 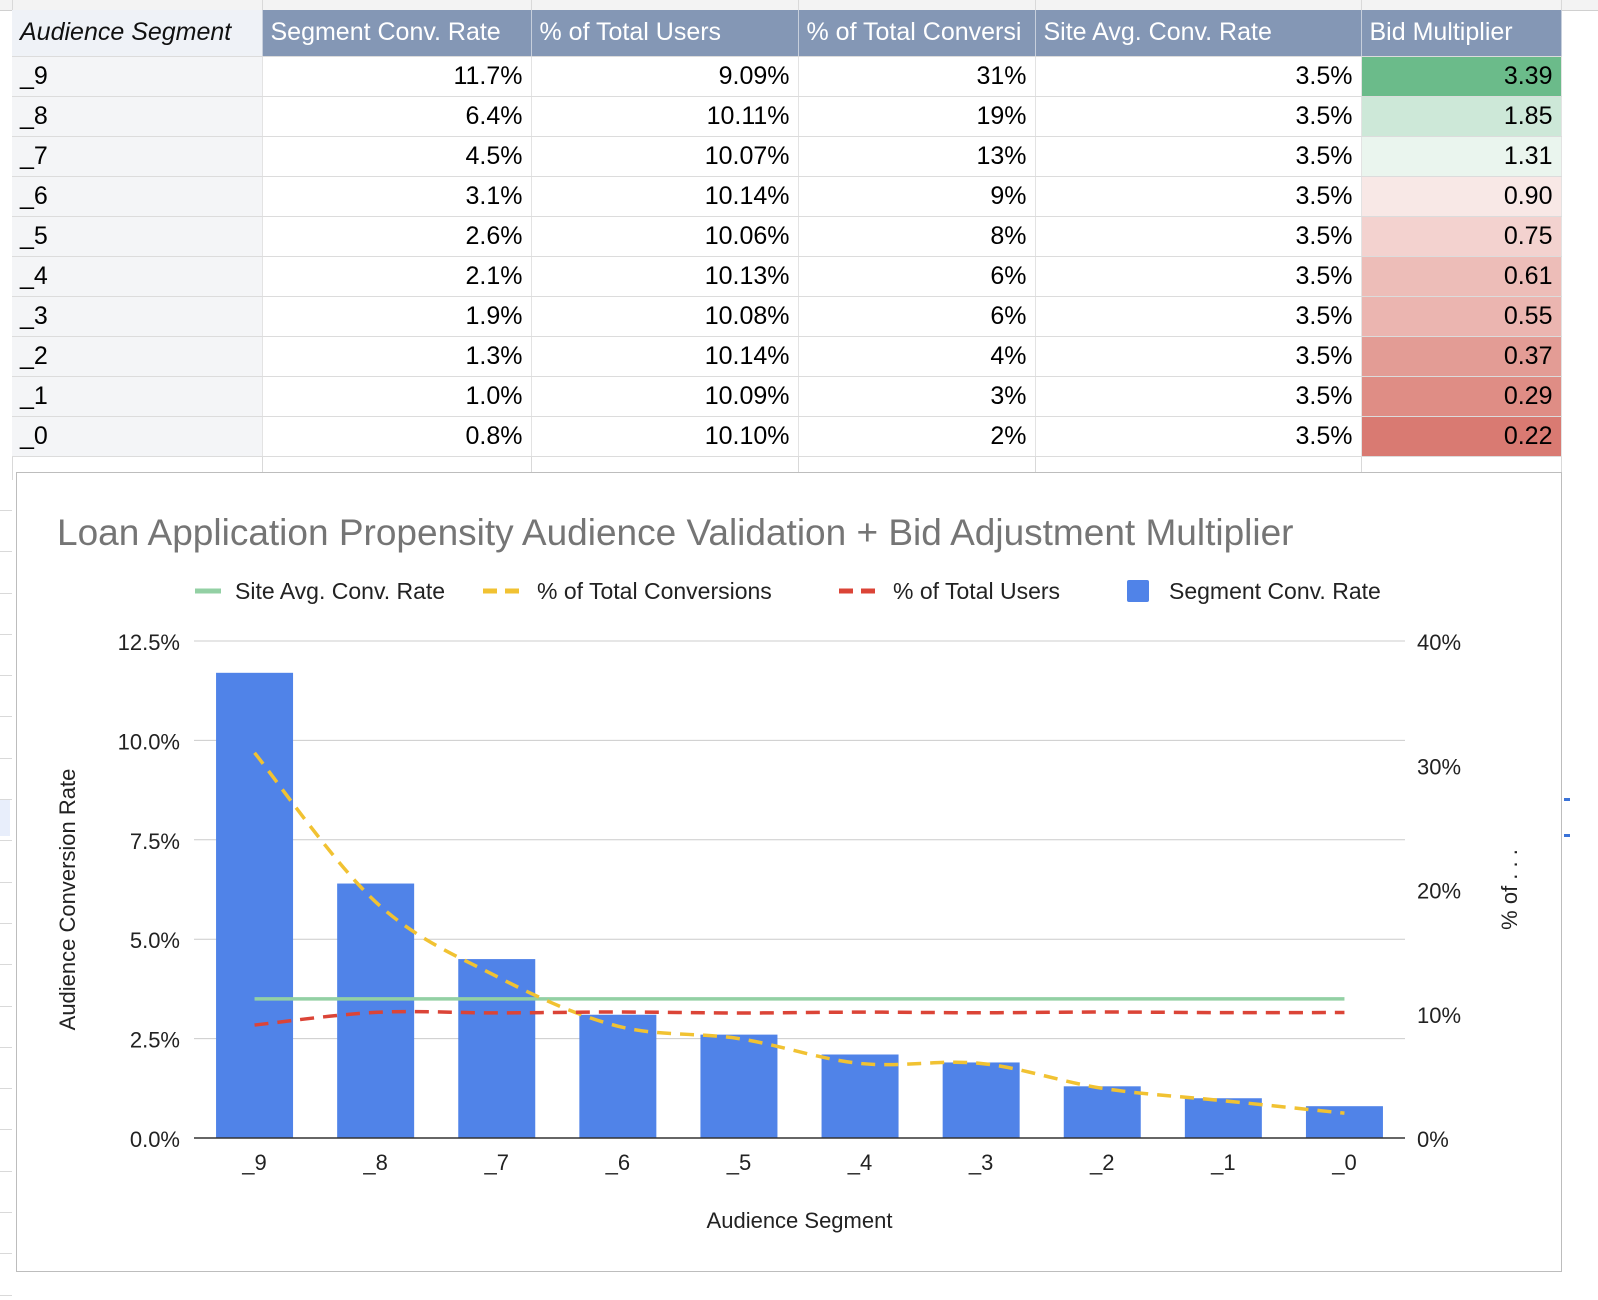 What do you see at coordinates (1461, 156) in the screenshot?
I see `cell-bid-multiplier: 1.31` at bounding box center [1461, 156].